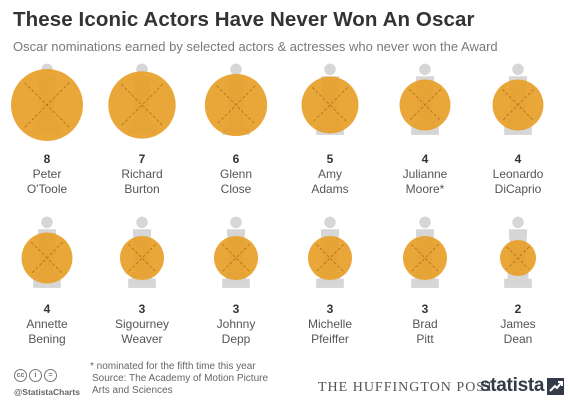 The width and height of the screenshot is (570, 406). I want to click on twitter-handle: @StatistaCharts, so click(47, 392).